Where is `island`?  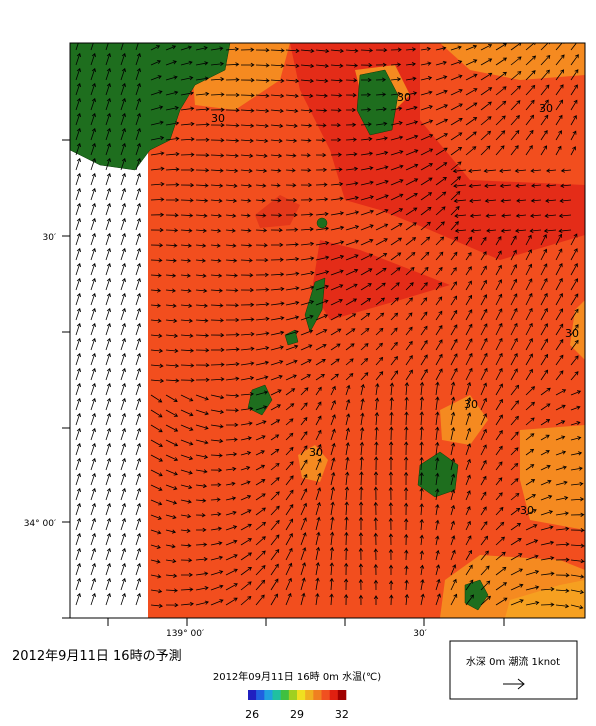 island is located at coordinates (322, 223).